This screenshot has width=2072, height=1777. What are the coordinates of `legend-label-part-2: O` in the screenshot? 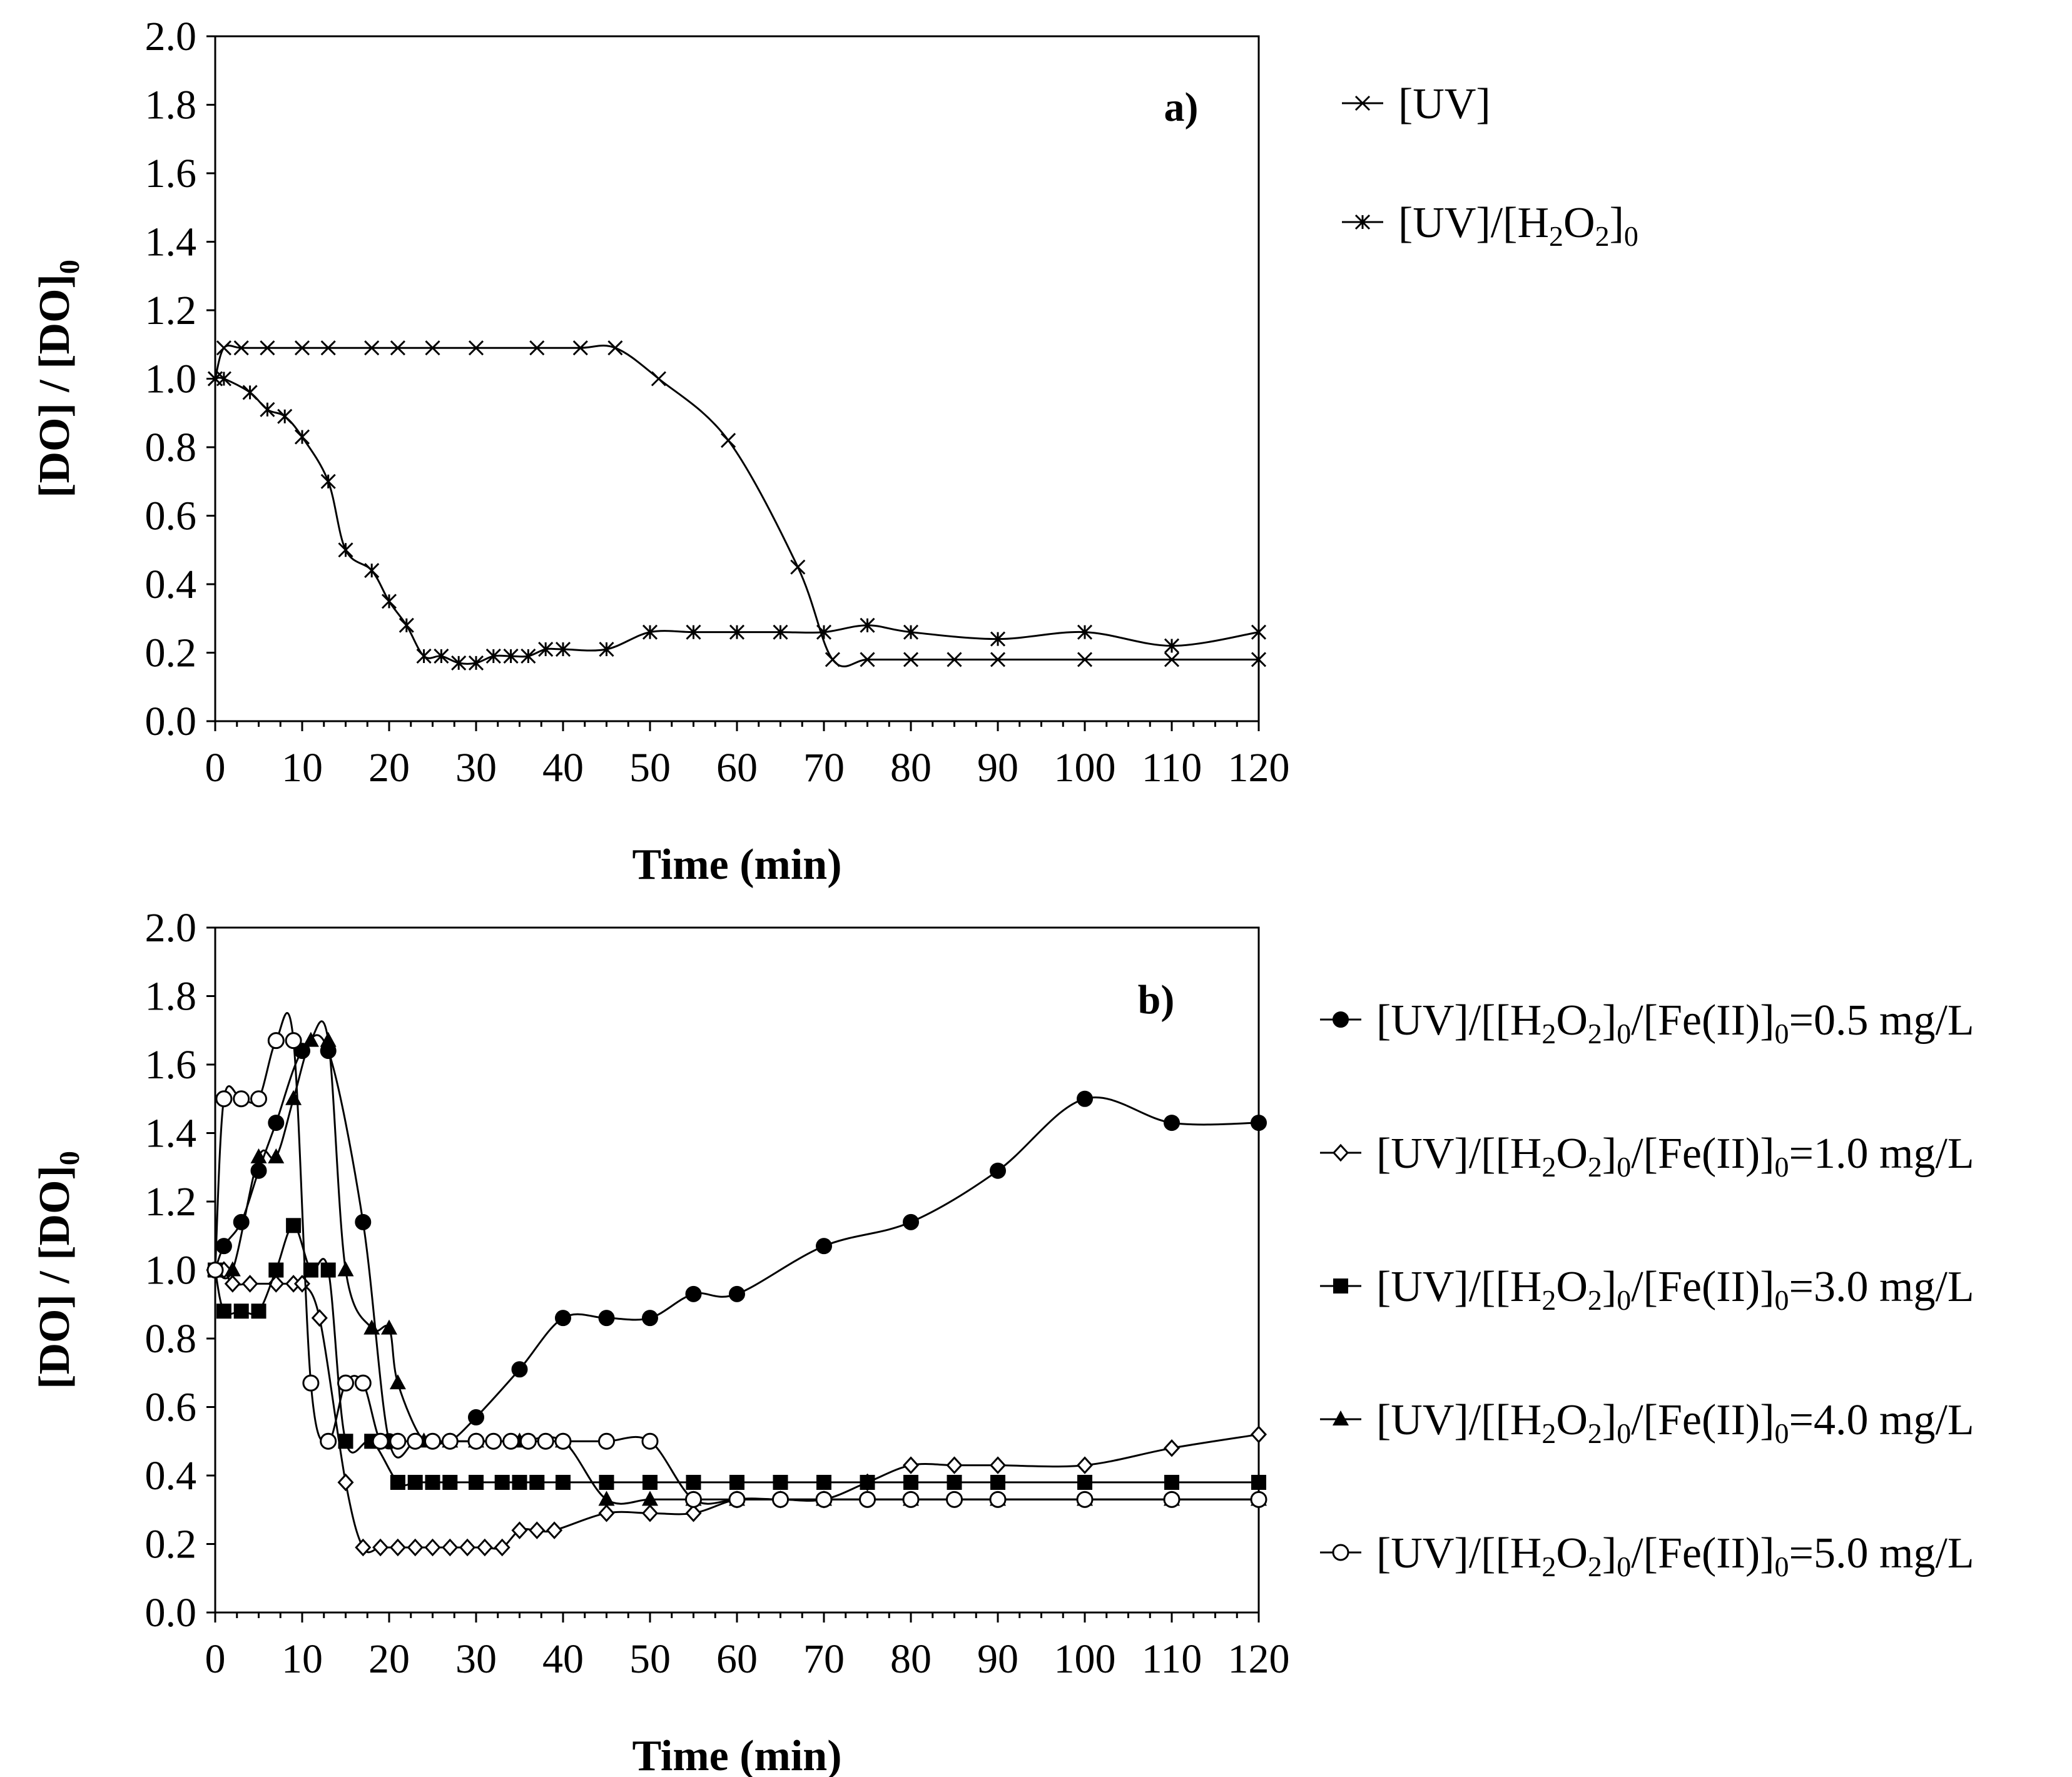 It's located at (1572, 1553).